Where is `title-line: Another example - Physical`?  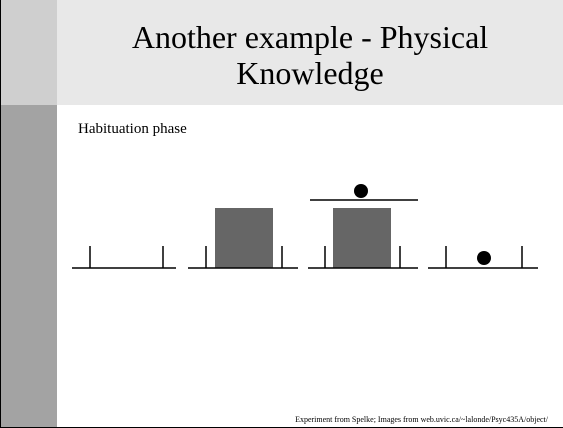 title-line: Another example - Physical is located at coordinates (310, 37).